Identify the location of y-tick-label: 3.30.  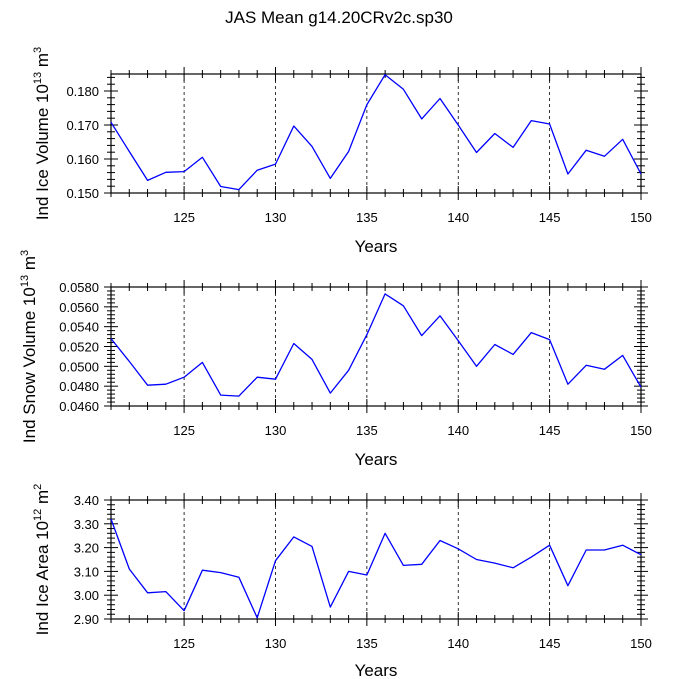
(86, 524).